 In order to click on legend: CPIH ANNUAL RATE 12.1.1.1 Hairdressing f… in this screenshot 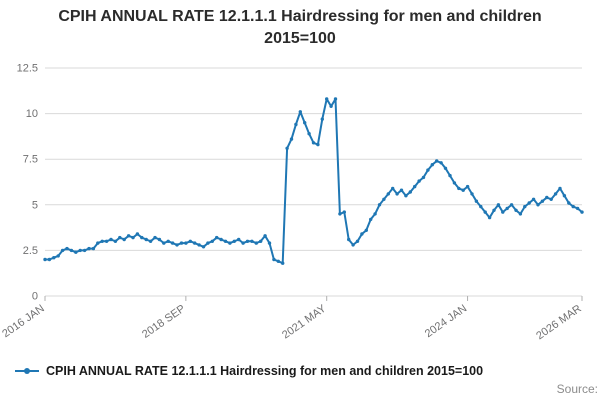, I will do `click(248, 371)`.